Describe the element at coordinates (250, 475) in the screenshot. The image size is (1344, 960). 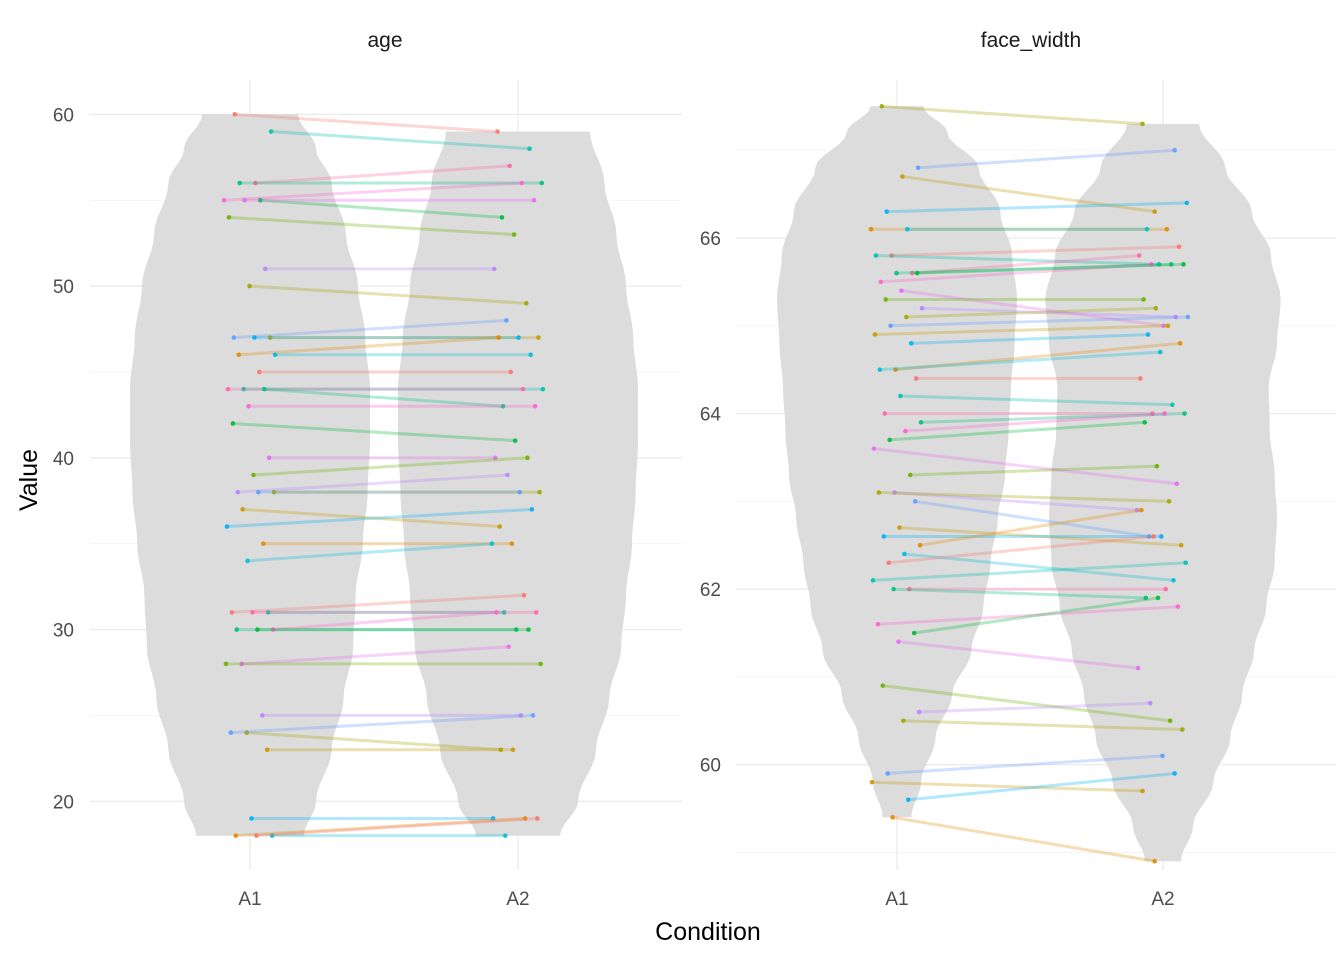
I see `violin-a1` at that location.